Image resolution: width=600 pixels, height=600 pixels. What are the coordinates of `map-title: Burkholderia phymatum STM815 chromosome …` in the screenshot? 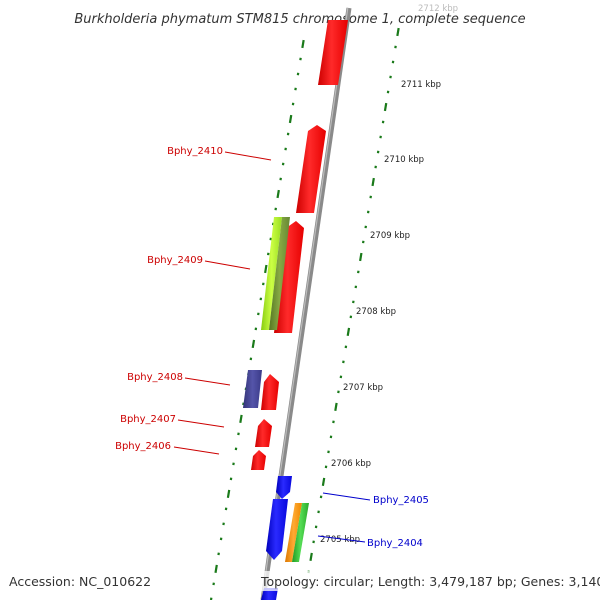 It's located at (299, 19).